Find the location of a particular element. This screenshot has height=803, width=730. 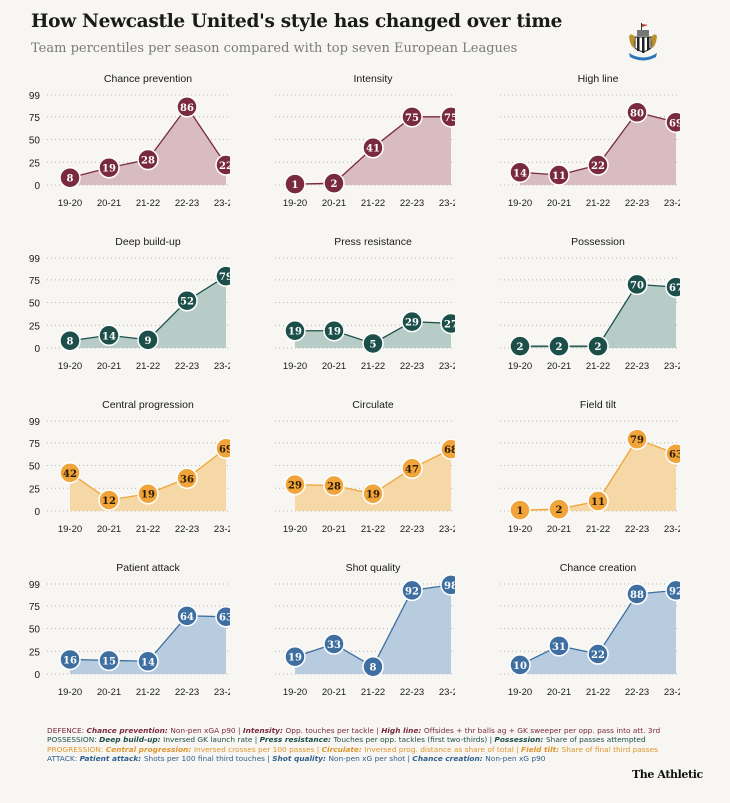

data-label: 5 is located at coordinates (373, 344).